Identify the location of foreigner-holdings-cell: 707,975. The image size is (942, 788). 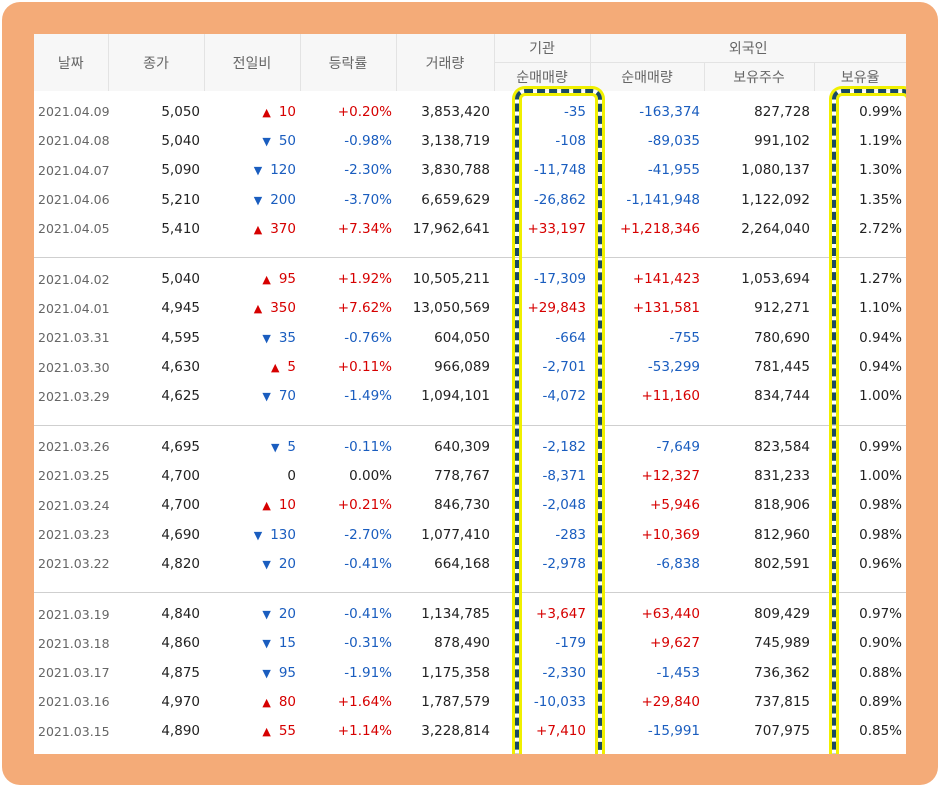
(782, 731).